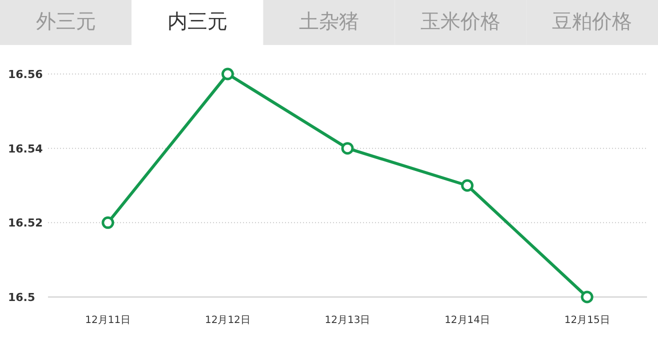  What do you see at coordinates (197, 21) in the screenshot?
I see `text: 内三元` at bounding box center [197, 21].